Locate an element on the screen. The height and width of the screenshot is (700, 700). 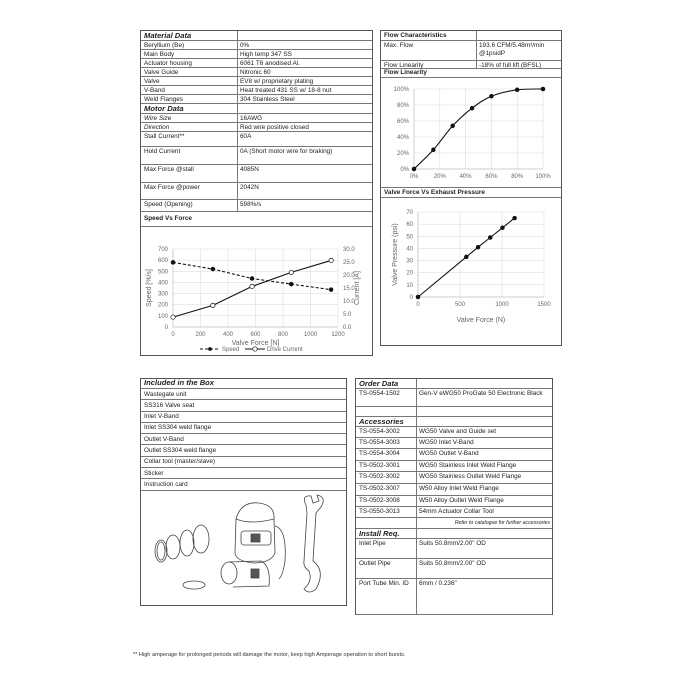
list-item: Inlet SS304 weld flange is located at coordinates (243, 429).